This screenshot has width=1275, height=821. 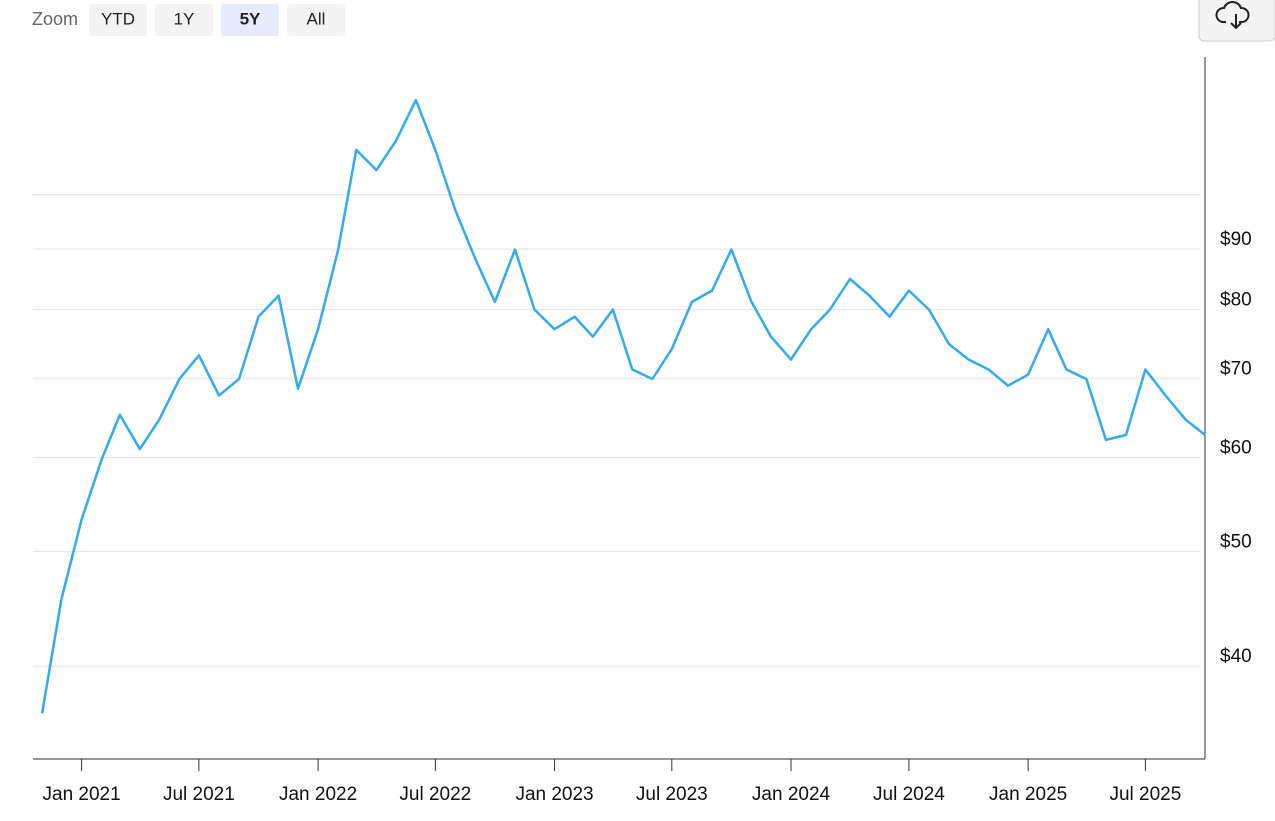 What do you see at coordinates (1236, 239) in the screenshot?
I see `y-tick-label: $90` at bounding box center [1236, 239].